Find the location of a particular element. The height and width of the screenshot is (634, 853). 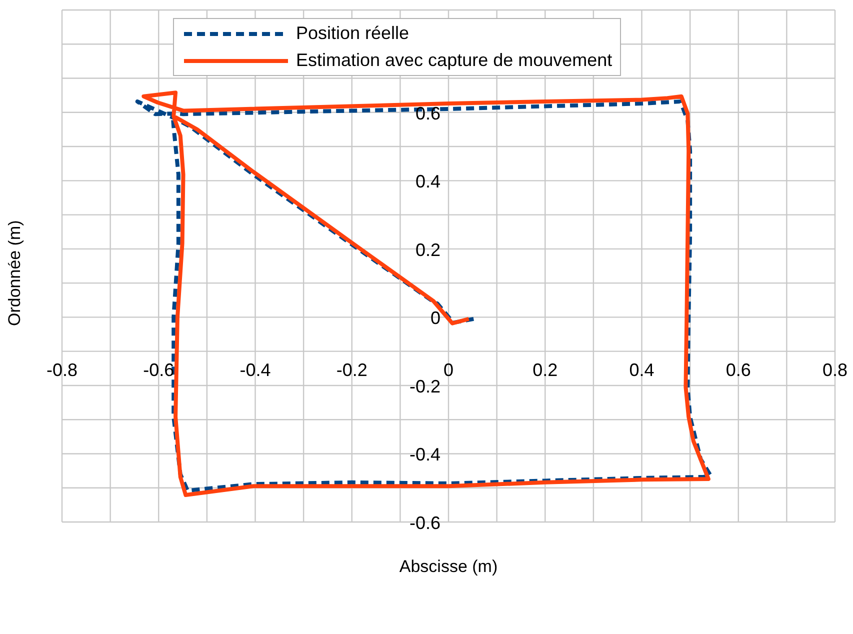

y-tick-label: -0.4 is located at coordinates (424, 454).